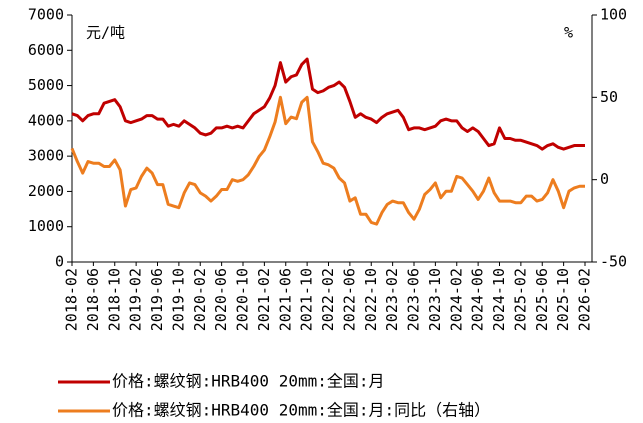  What do you see at coordinates (371, 299) in the screenshot?
I see `x-tick-label: 2022-10` at bounding box center [371, 299].